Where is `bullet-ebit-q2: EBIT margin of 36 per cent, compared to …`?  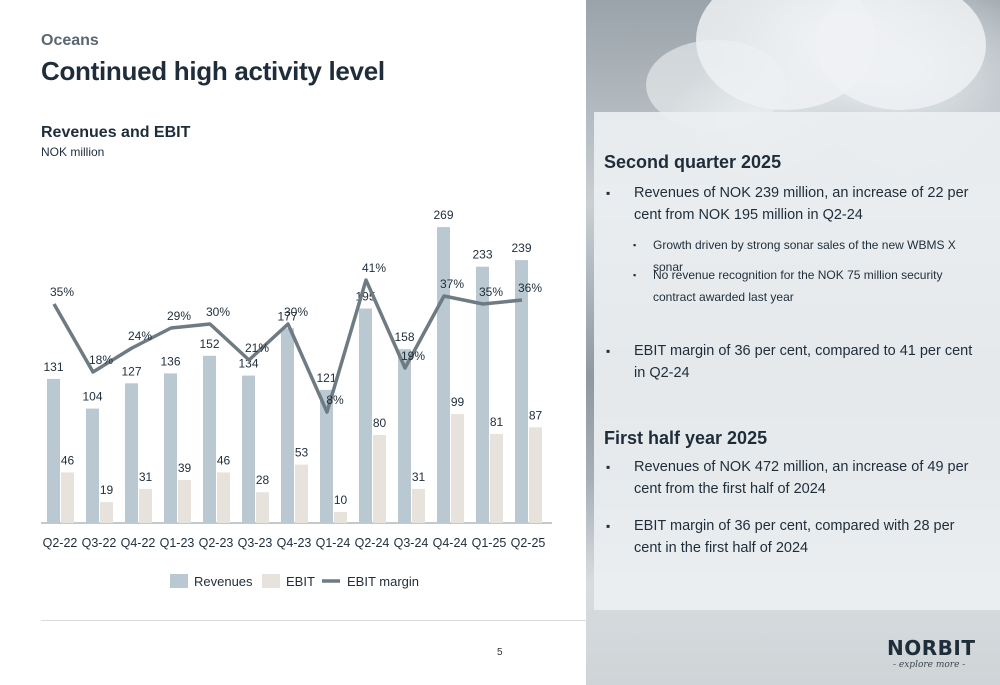
bullet-ebit-q2: EBIT margin of 36 per cent, compared to … is located at coordinates (795, 362).